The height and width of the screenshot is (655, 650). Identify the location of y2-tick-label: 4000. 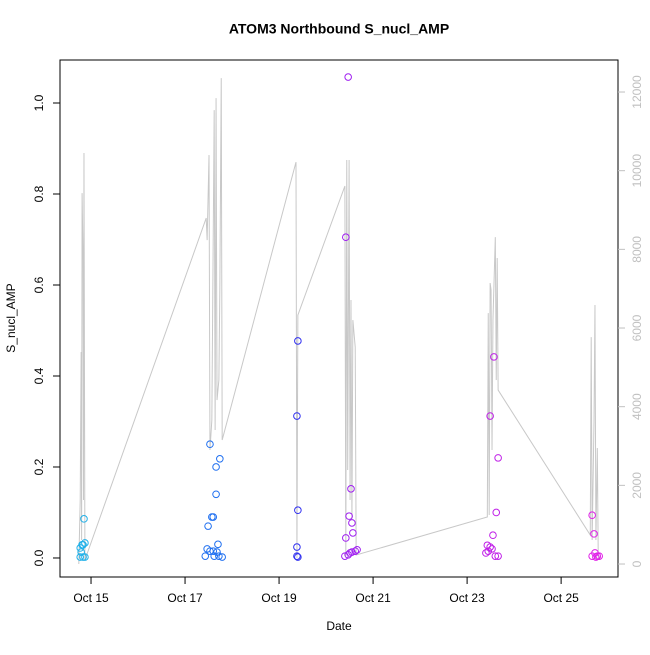
(637, 406).